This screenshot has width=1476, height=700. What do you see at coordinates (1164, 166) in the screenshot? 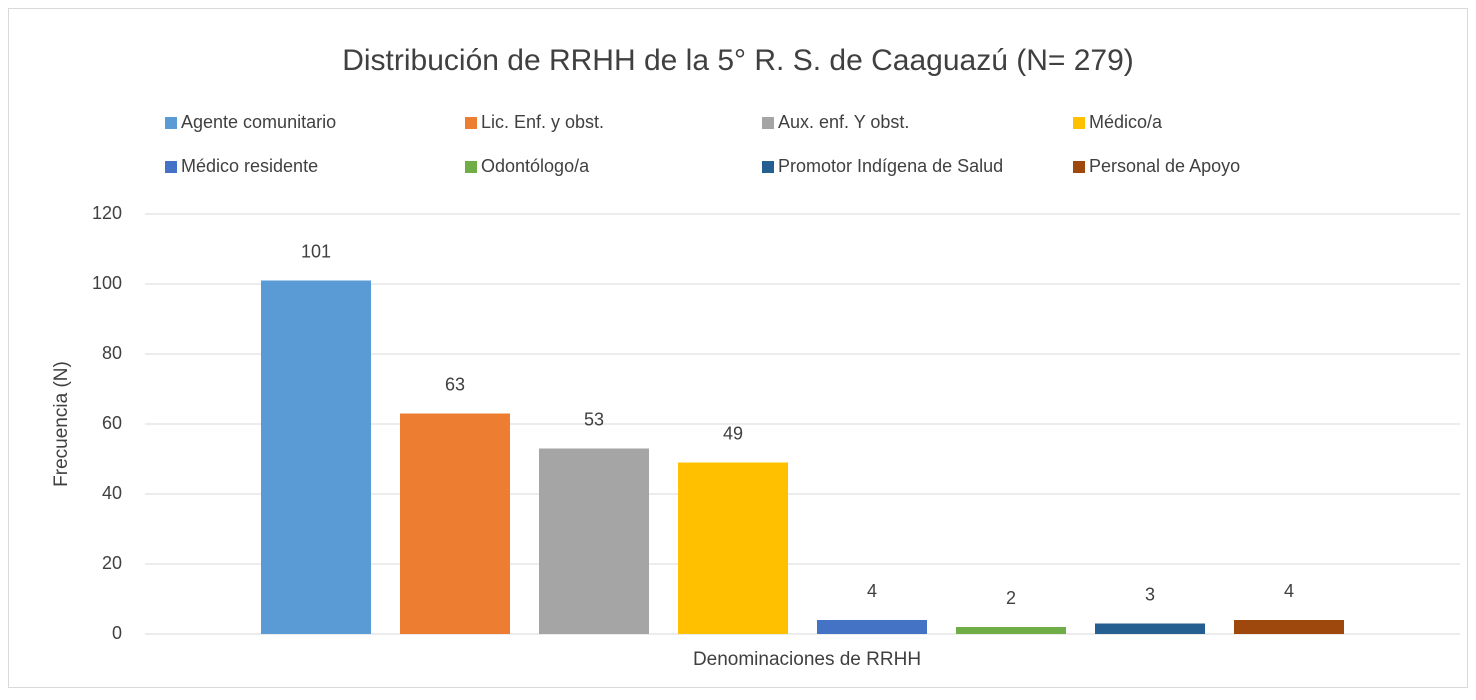
I see `legend-label: Personal de Apoyo` at bounding box center [1164, 166].